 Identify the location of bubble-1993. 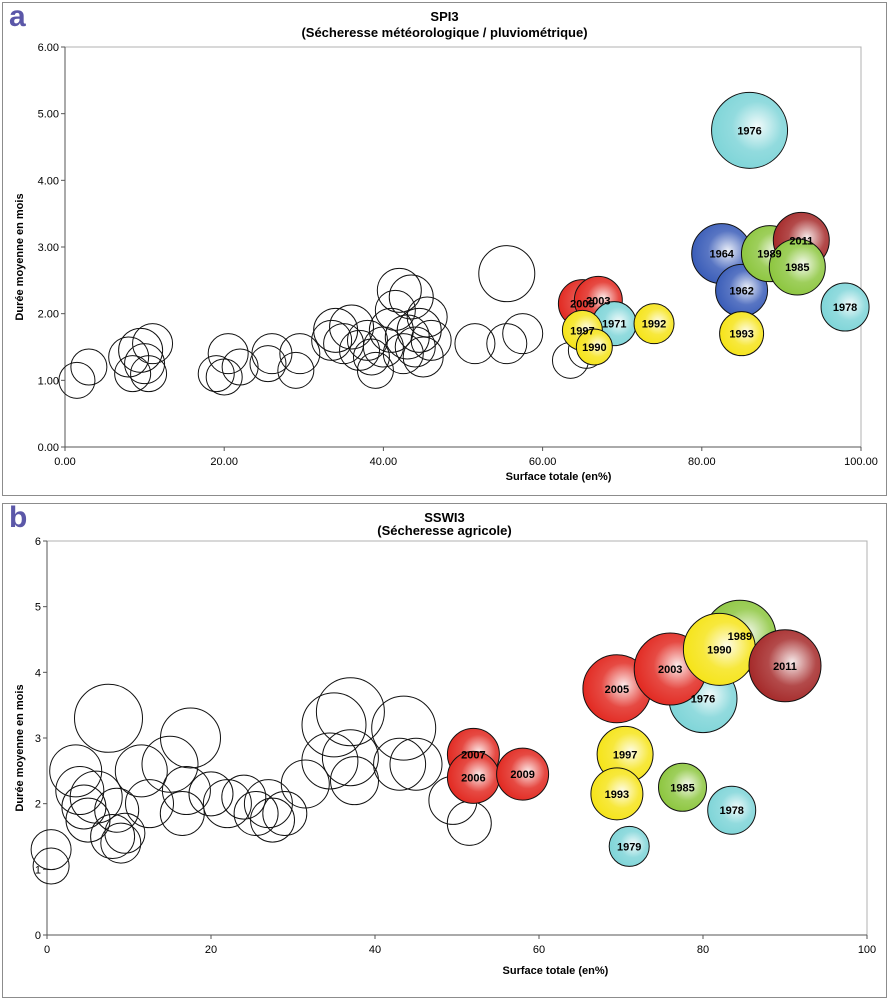
(617, 794).